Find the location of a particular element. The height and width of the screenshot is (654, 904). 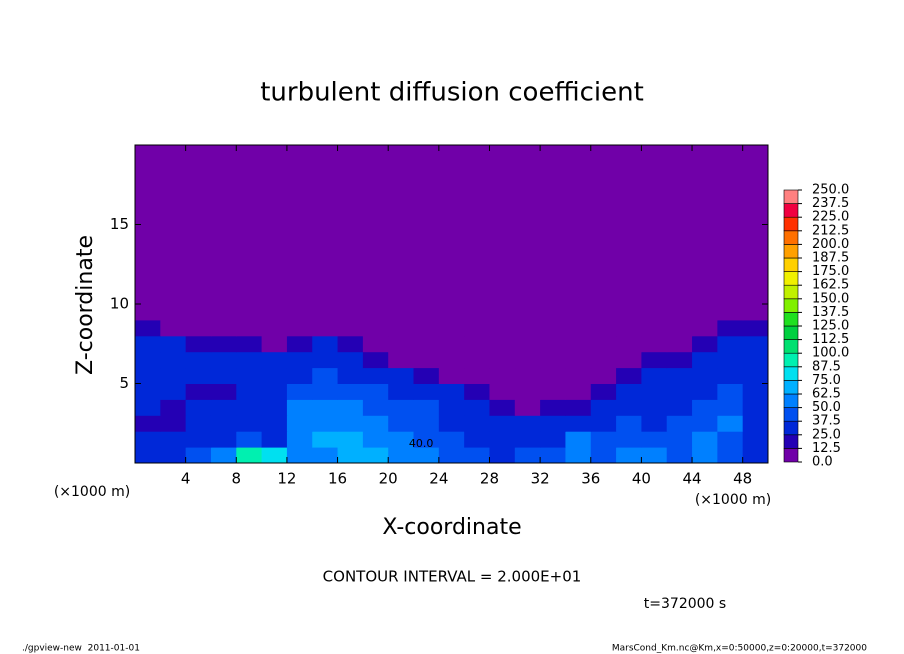

x-tick-label: 16 is located at coordinates (337, 479).